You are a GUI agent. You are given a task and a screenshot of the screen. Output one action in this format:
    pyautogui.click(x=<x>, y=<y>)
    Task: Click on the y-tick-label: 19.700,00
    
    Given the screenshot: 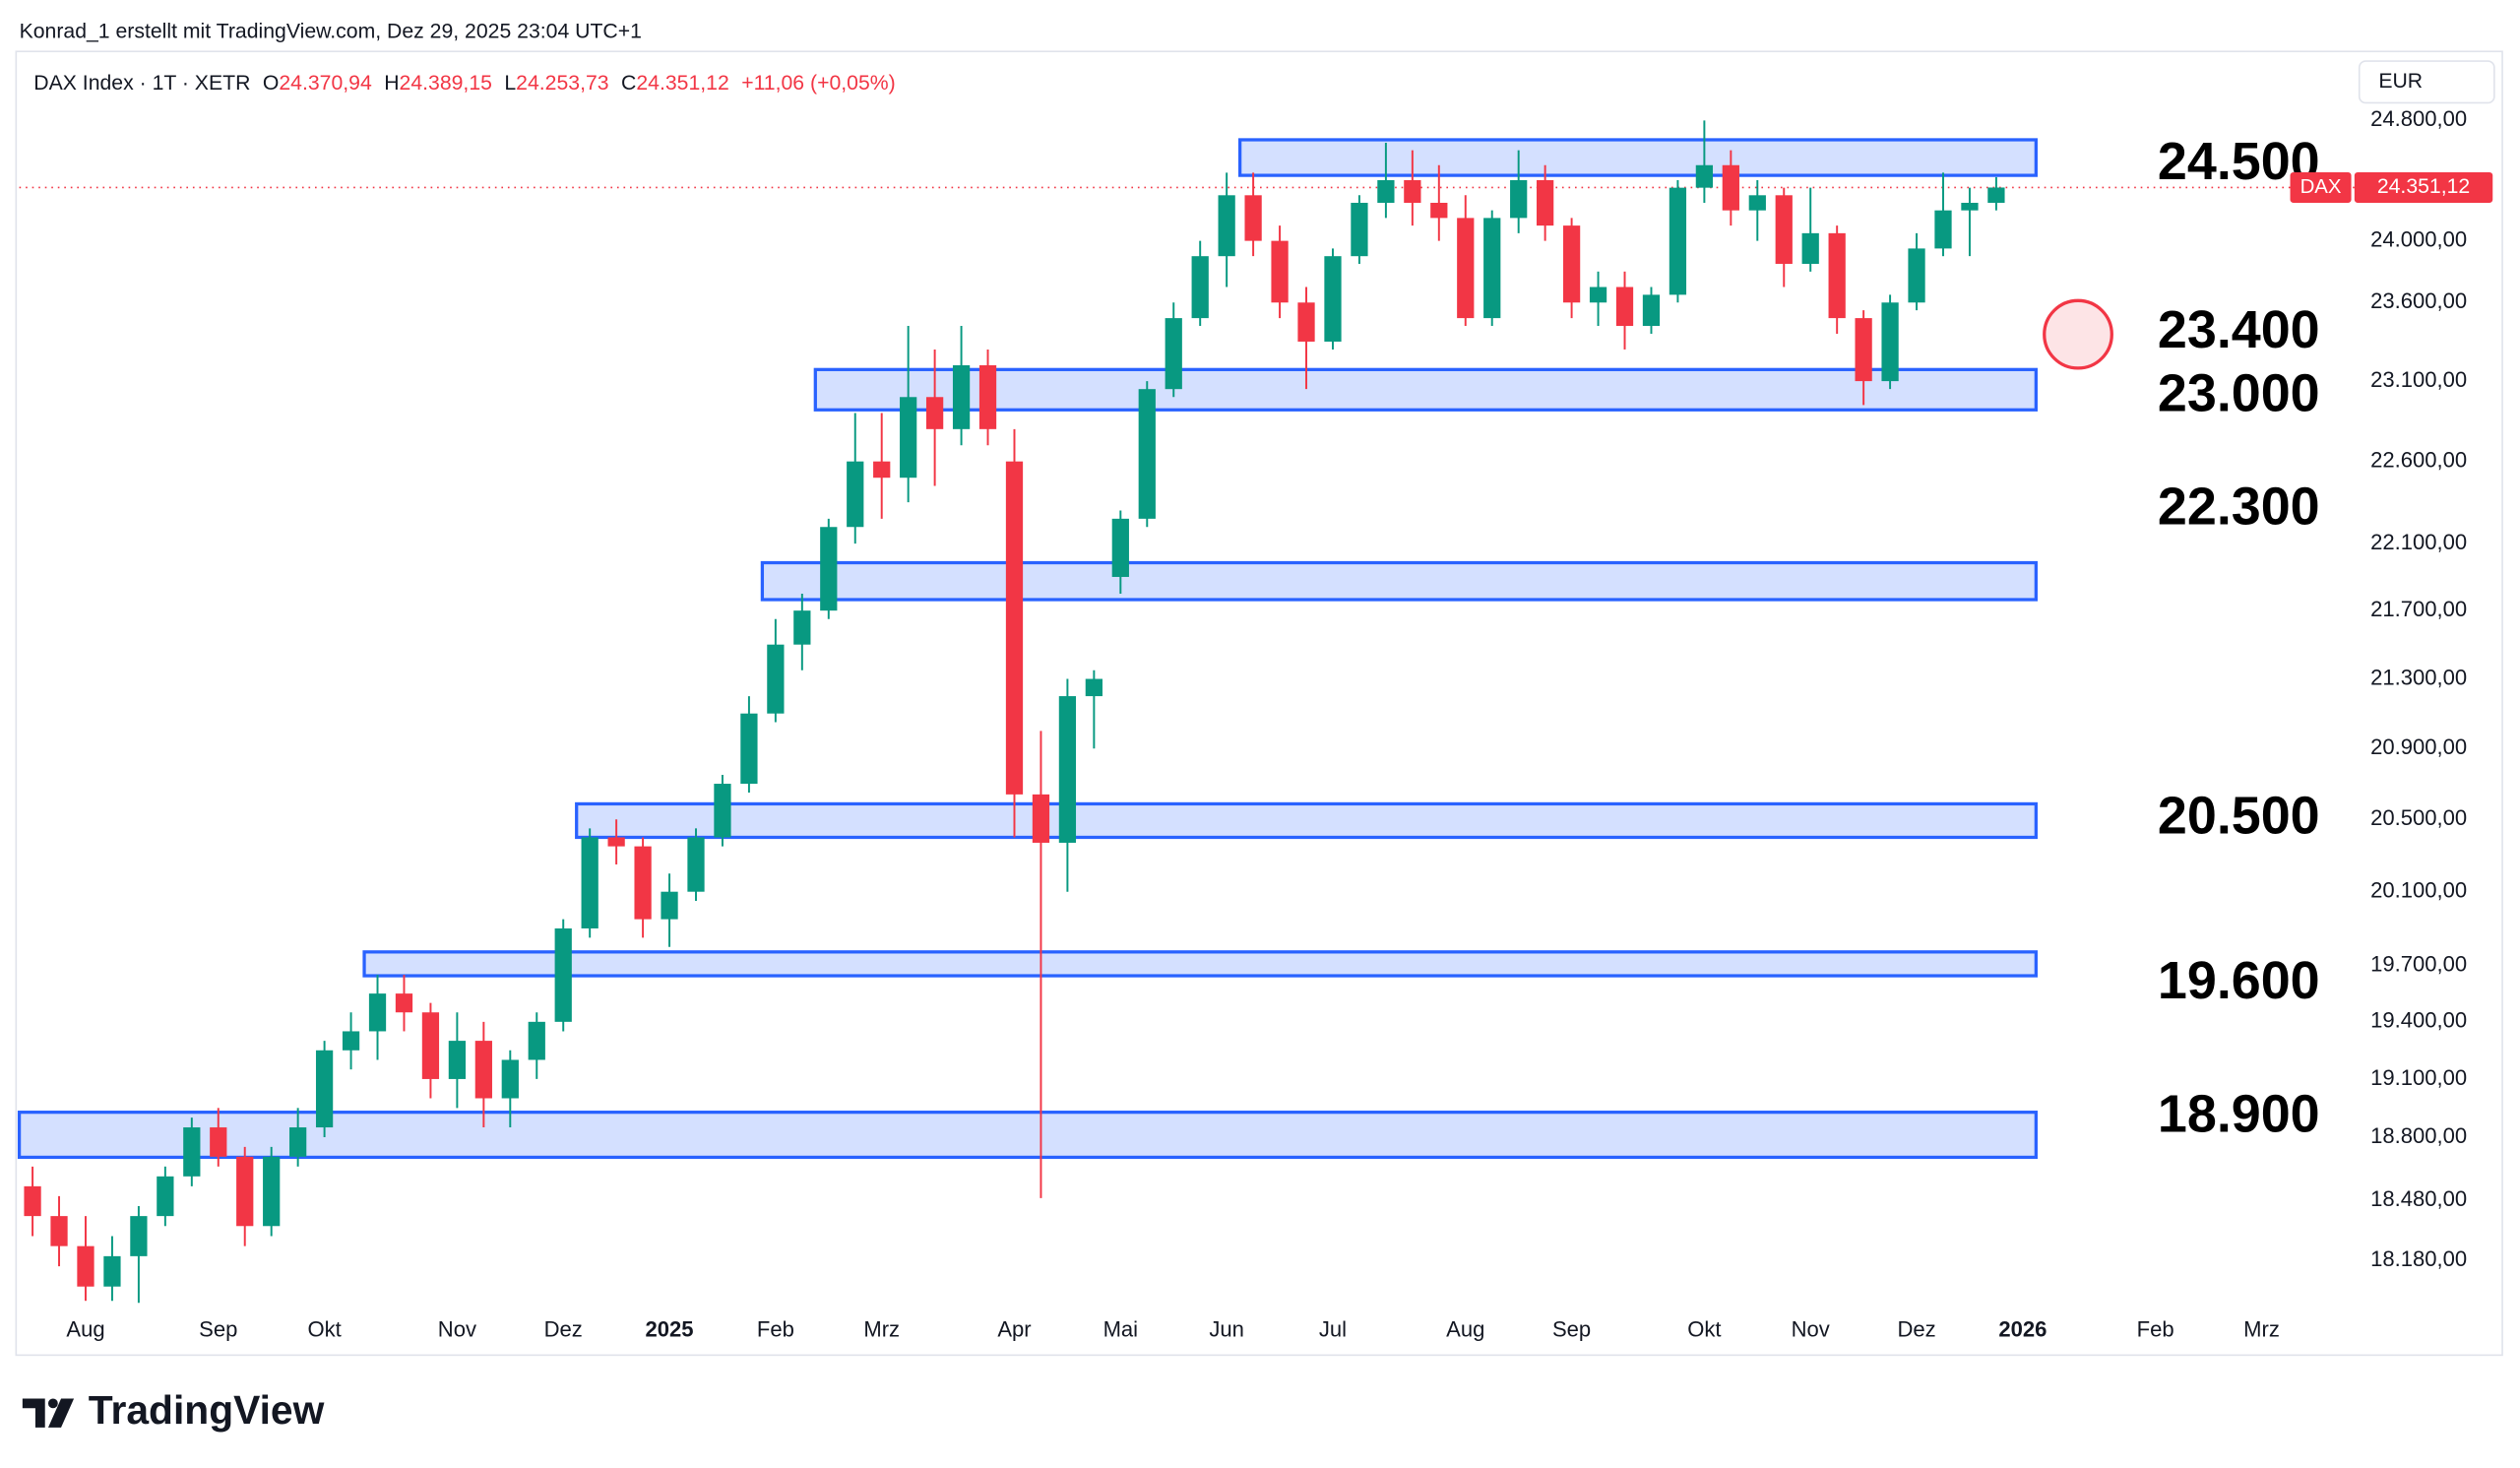 What is the action you would take?
    pyautogui.click(x=2418, y=964)
    